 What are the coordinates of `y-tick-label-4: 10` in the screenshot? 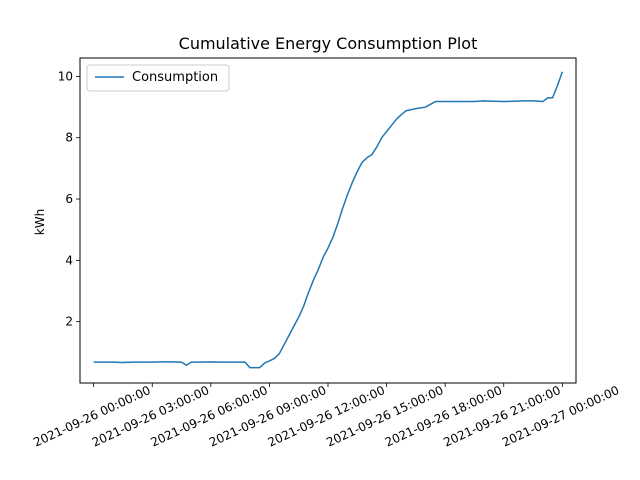 It's located at (65, 76).